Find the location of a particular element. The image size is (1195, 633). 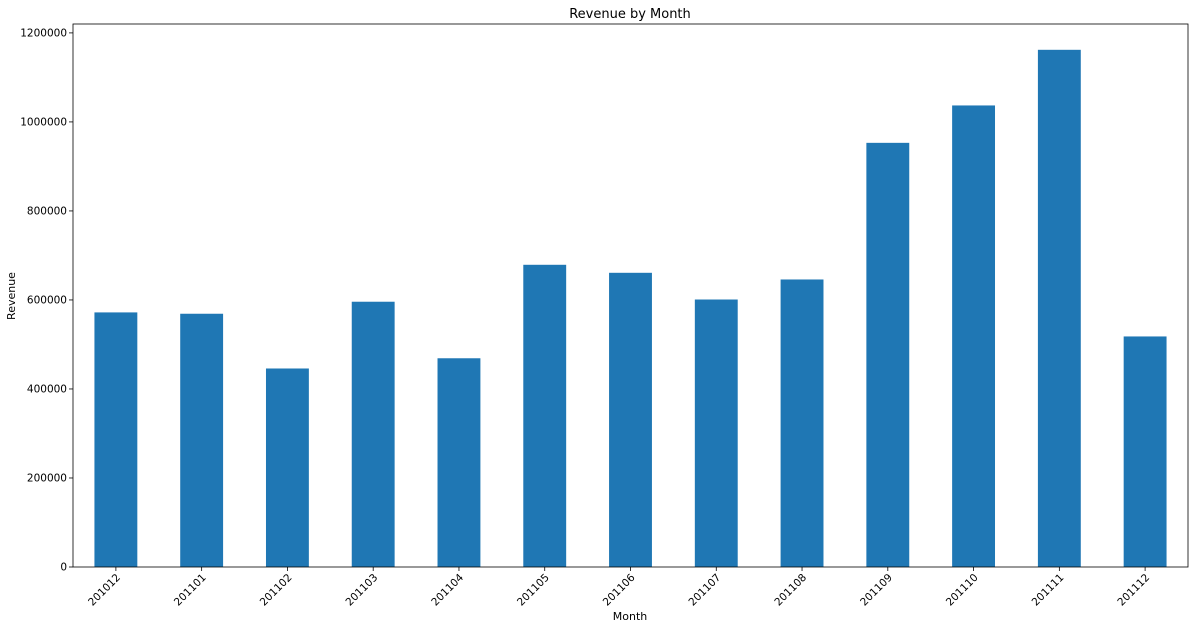

x-tick-label: 201101 is located at coordinates (190, 590).